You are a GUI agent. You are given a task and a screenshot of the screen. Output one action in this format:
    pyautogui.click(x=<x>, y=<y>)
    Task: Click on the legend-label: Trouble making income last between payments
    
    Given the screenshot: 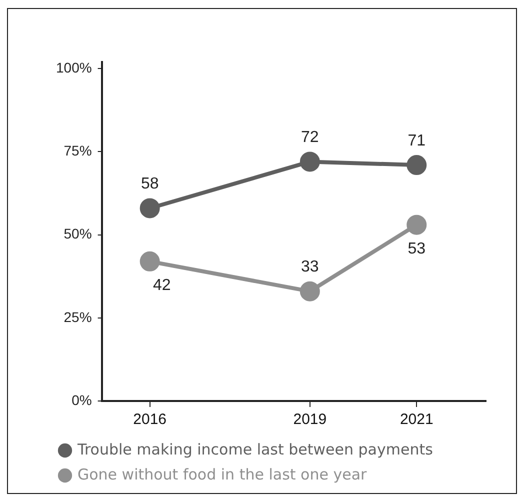 What is the action you would take?
    pyautogui.click(x=255, y=449)
    